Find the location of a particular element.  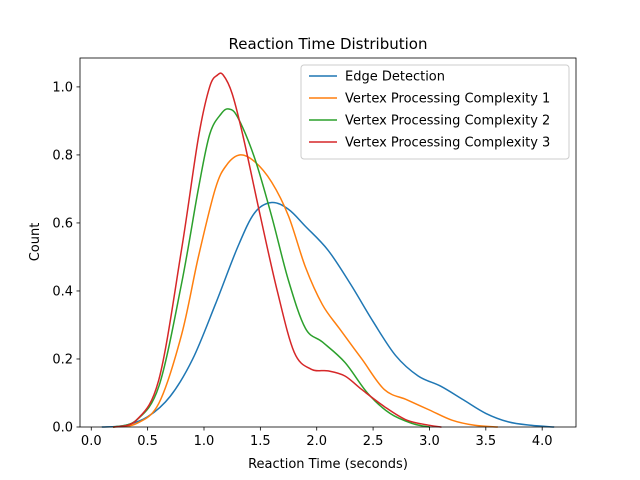

y-tick-label: 0.6 is located at coordinates (62, 223).